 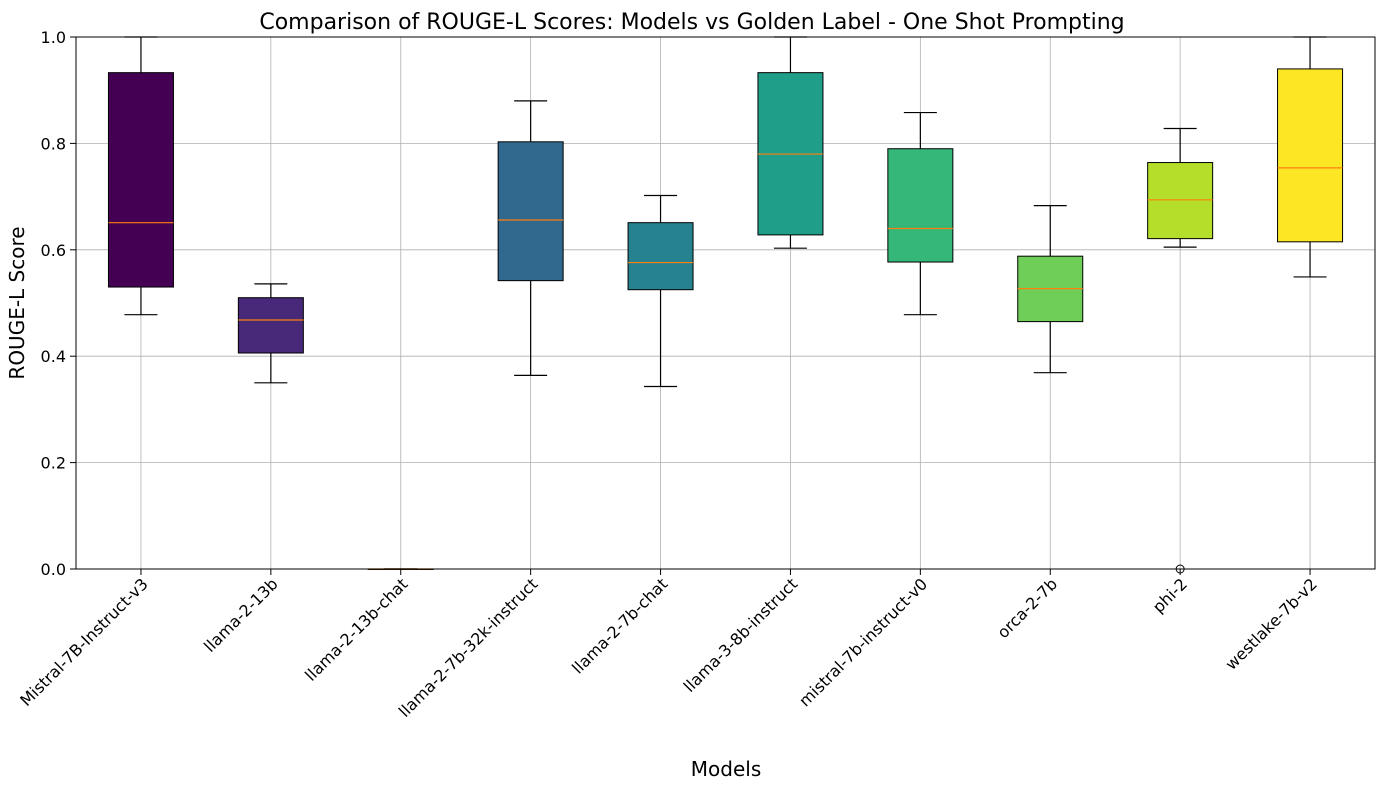 What do you see at coordinates (726, 769) in the screenshot?
I see `x-axis-label: Models` at bounding box center [726, 769].